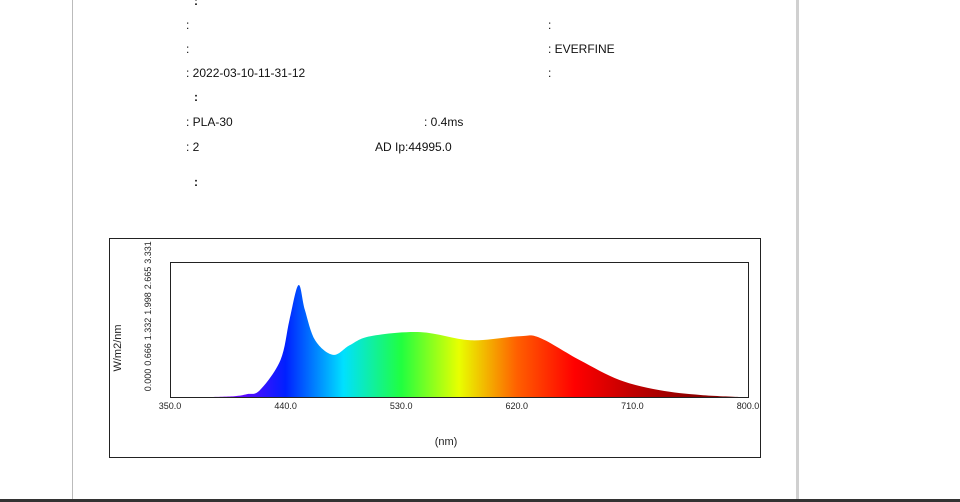 The height and width of the screenshot is (502, 960). I want to click on x-tick-label: 800.0, so click(748, 406).